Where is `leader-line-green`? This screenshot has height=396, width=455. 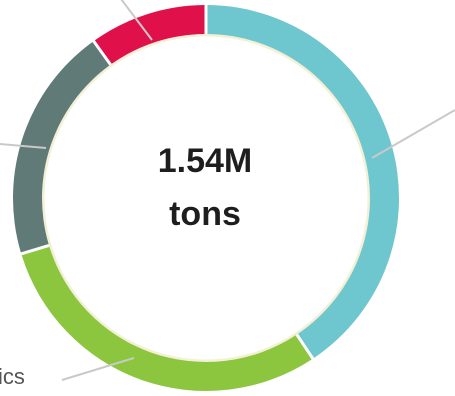 leader-line-green is located at coordinates (98, 369).